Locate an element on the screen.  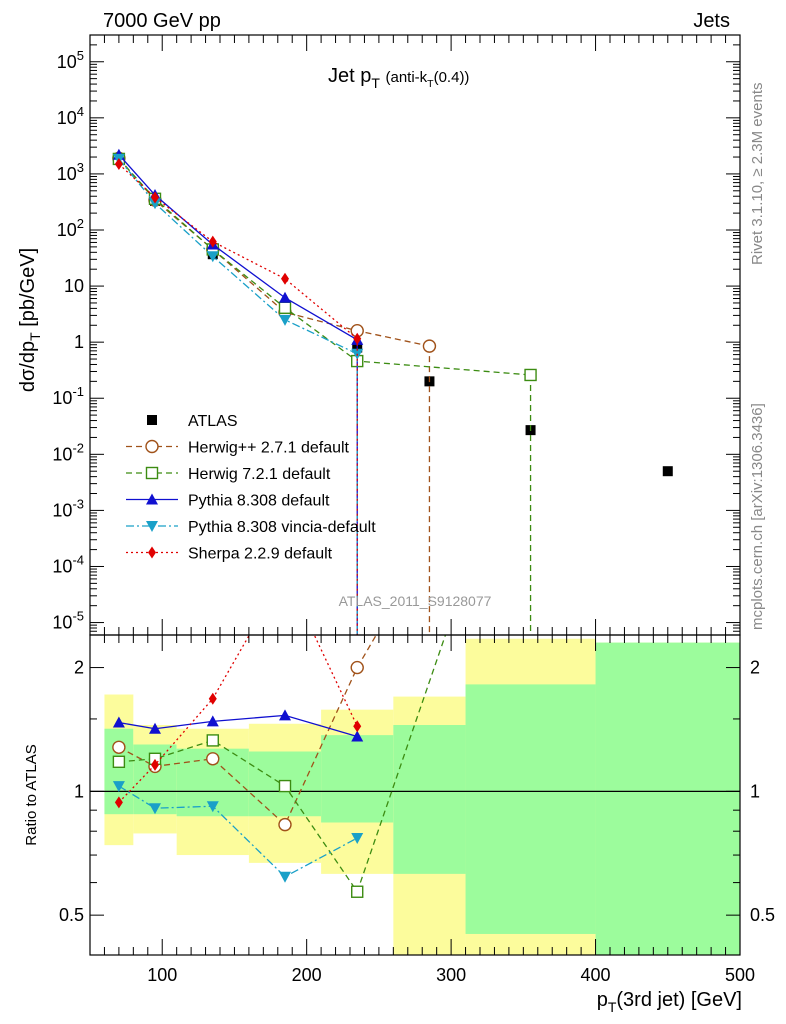
xtick-label: 500 is located at coordinates (740, 975).